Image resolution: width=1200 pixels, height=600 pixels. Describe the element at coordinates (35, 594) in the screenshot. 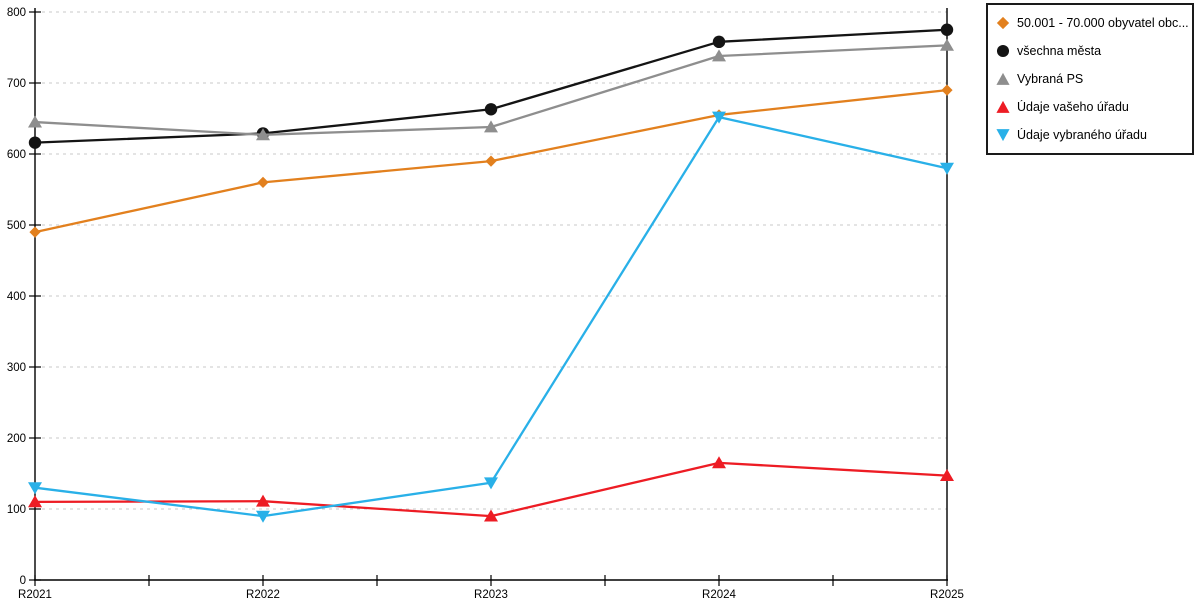

I see `x-tick-label: R2021` at that location.